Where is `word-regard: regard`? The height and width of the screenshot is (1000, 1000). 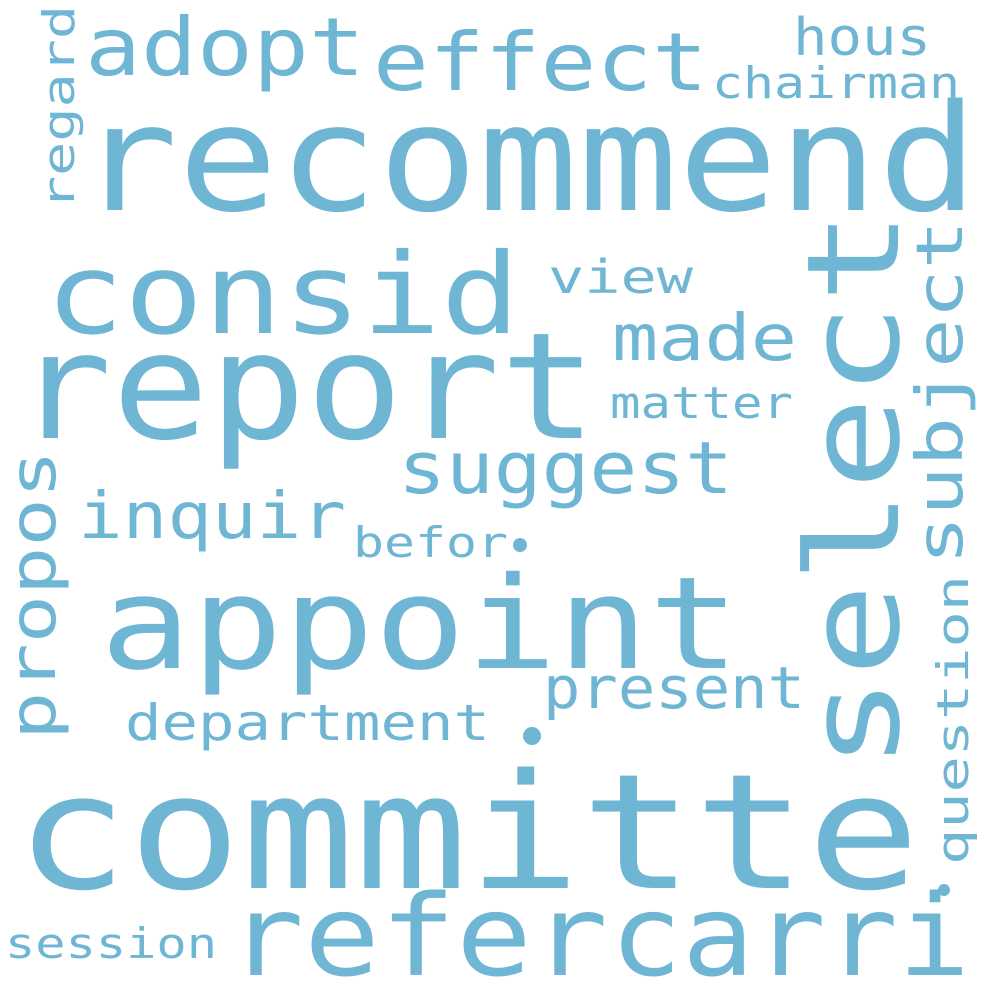
word-regard: regard is located at coordinates (59, 107).